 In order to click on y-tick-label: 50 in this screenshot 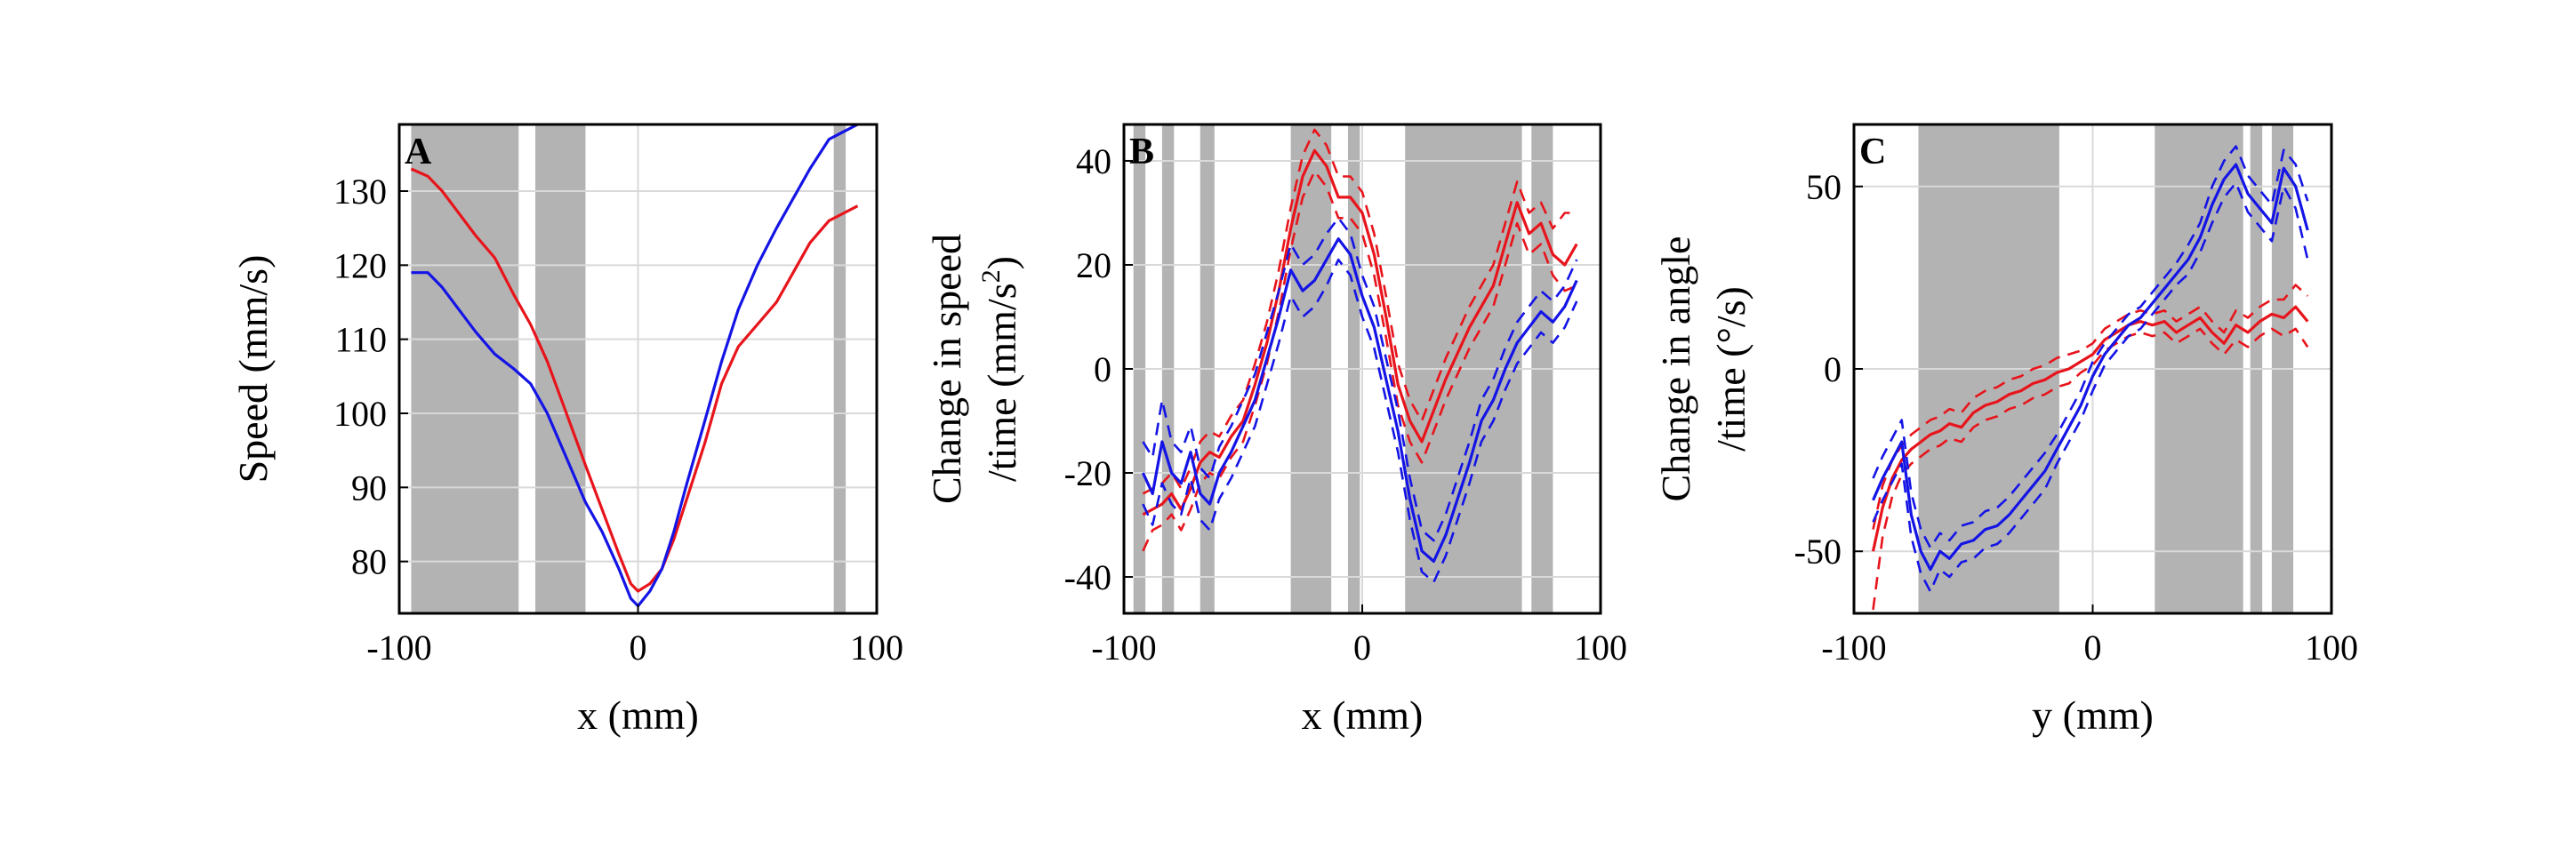, I will do `click(1824, 187)`.